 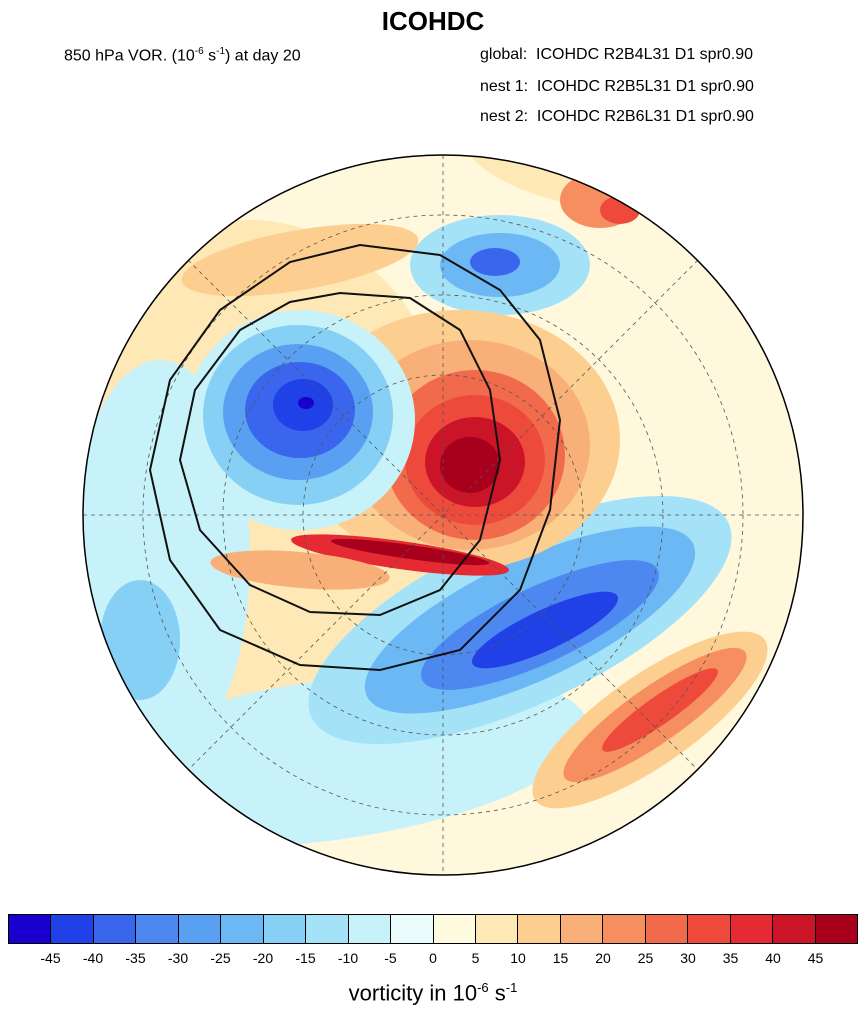 I want to click on colorbar-tick-label: -25, so click(x=220, y=958).